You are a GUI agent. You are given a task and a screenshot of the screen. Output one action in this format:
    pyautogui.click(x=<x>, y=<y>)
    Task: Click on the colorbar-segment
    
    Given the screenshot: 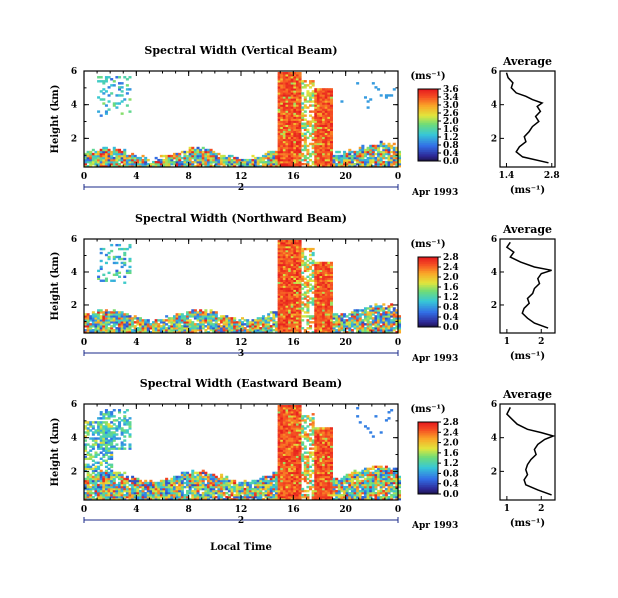 What is the action you would take?
    pyautogui.click(x=428, y=263)
    